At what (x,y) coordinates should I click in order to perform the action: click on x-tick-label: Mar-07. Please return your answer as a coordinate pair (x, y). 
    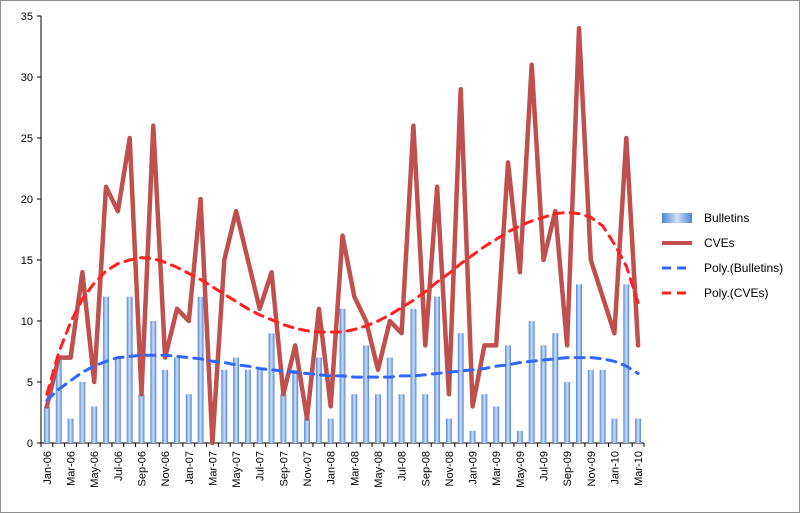
    Looking at the image, I should click on (213, 468).